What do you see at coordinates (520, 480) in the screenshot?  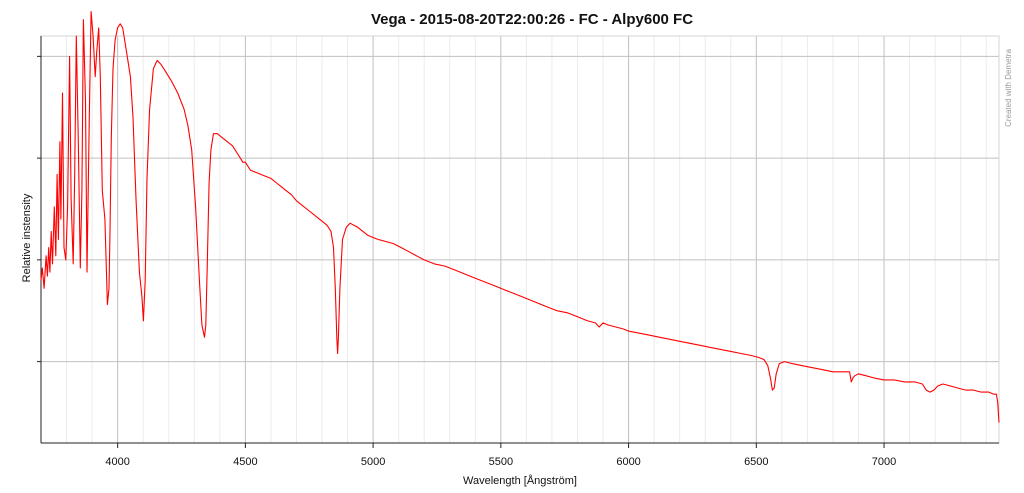 I see `x-axis-label: Wavelength [Ångström]` at bounding box center [520, 480].